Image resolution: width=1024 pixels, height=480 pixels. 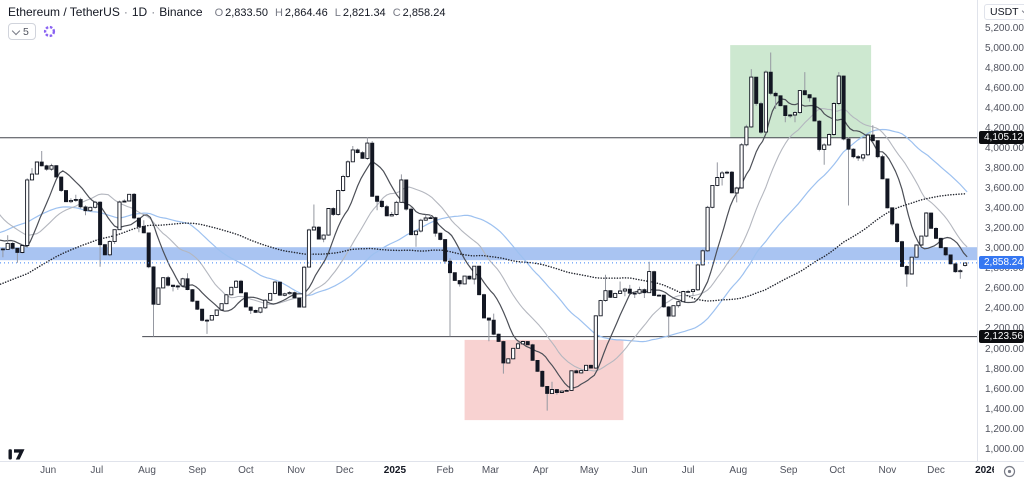 What do you see at coordinates (1004, 429) in the screenshot?
I see `price-tick-label: 1,200.00` at bounding box center [1004, 429].